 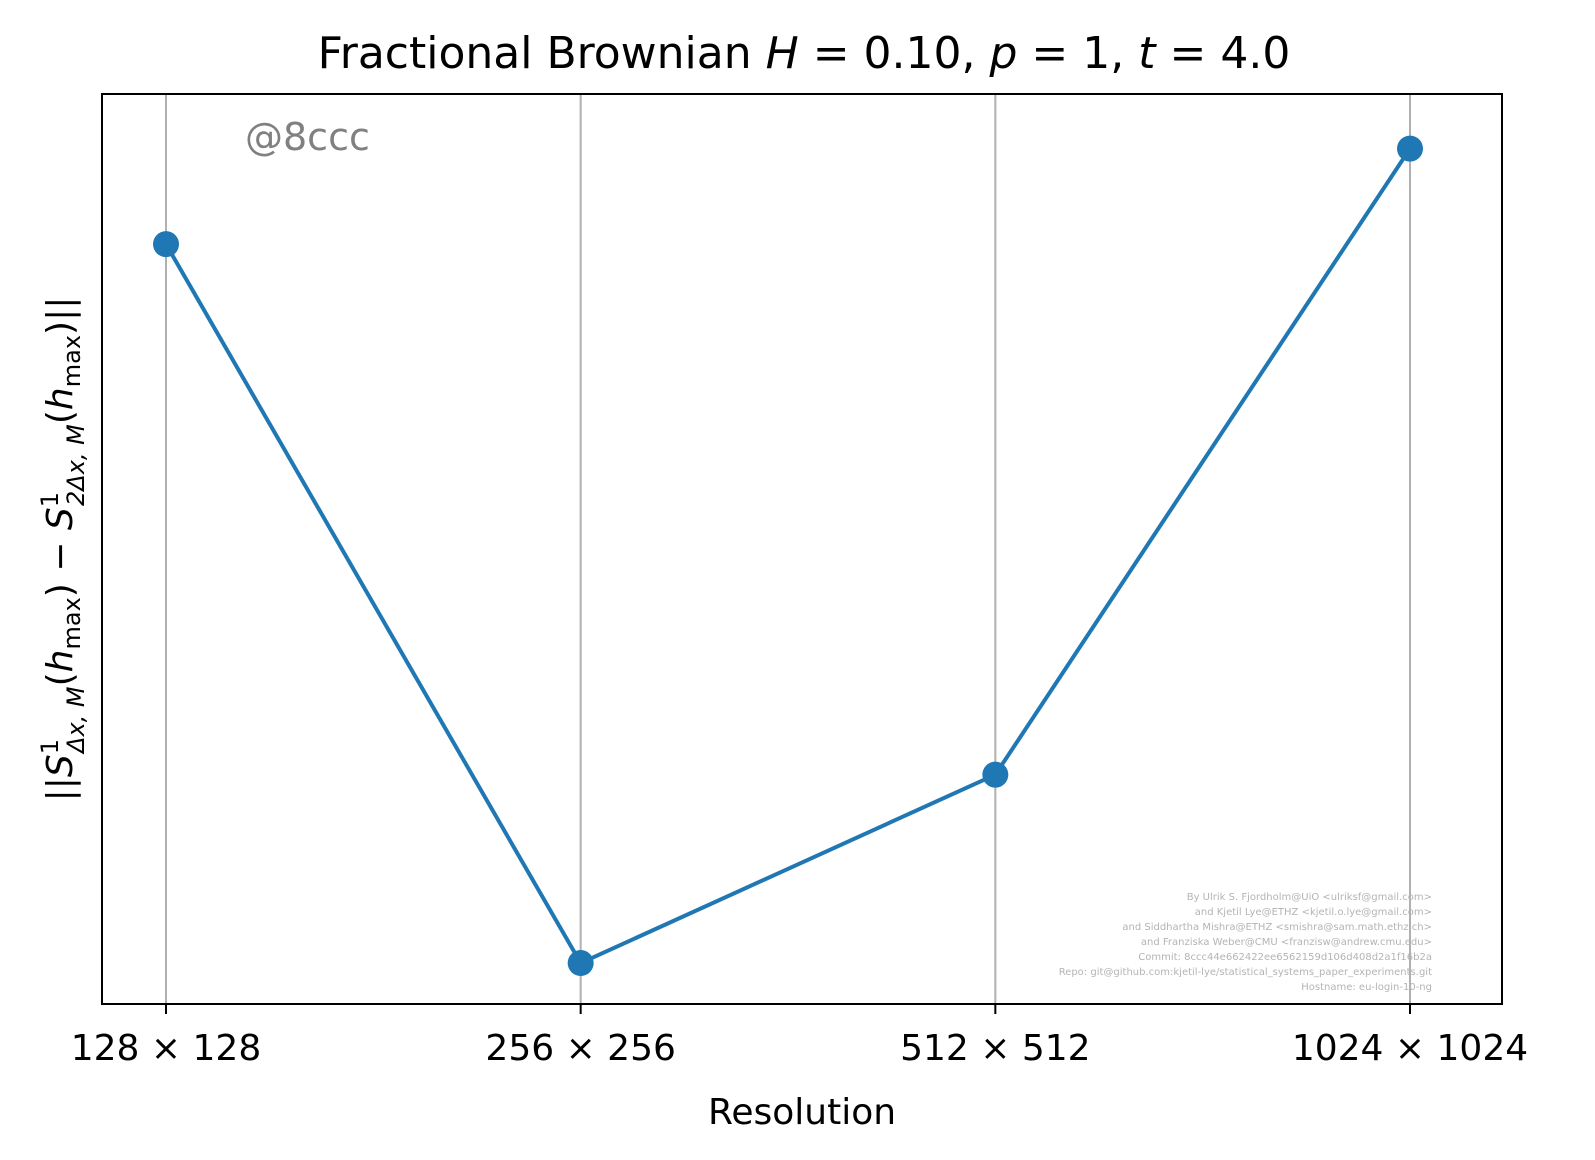 What do you see at coordinates (63, 549) in the screenshot?
I see `y-axis-label: ||S1Δx, M(hmax) − S12Δx, M(hmax)||` at bounding box center [63, 549].